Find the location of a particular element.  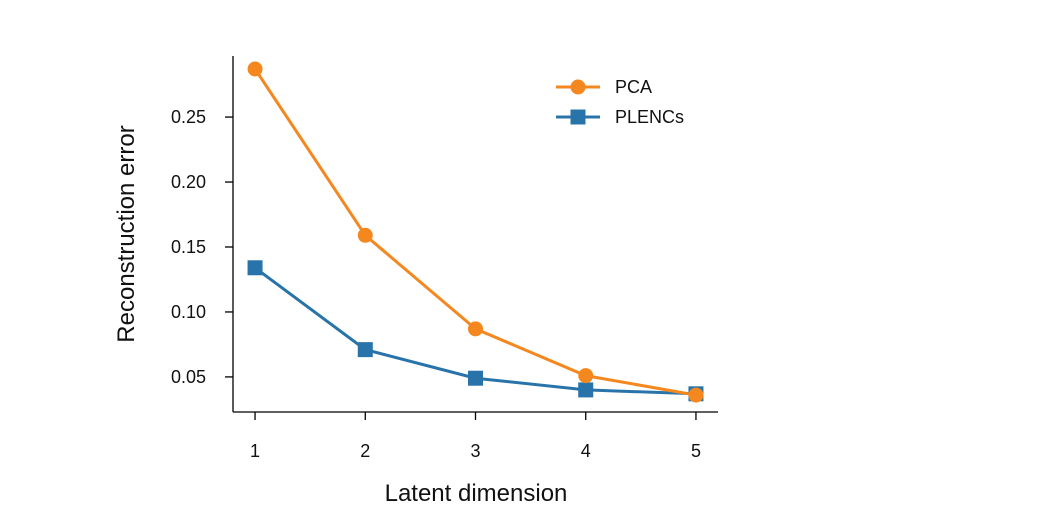

legend-marker-plencs is located at coordinates (578, 117).